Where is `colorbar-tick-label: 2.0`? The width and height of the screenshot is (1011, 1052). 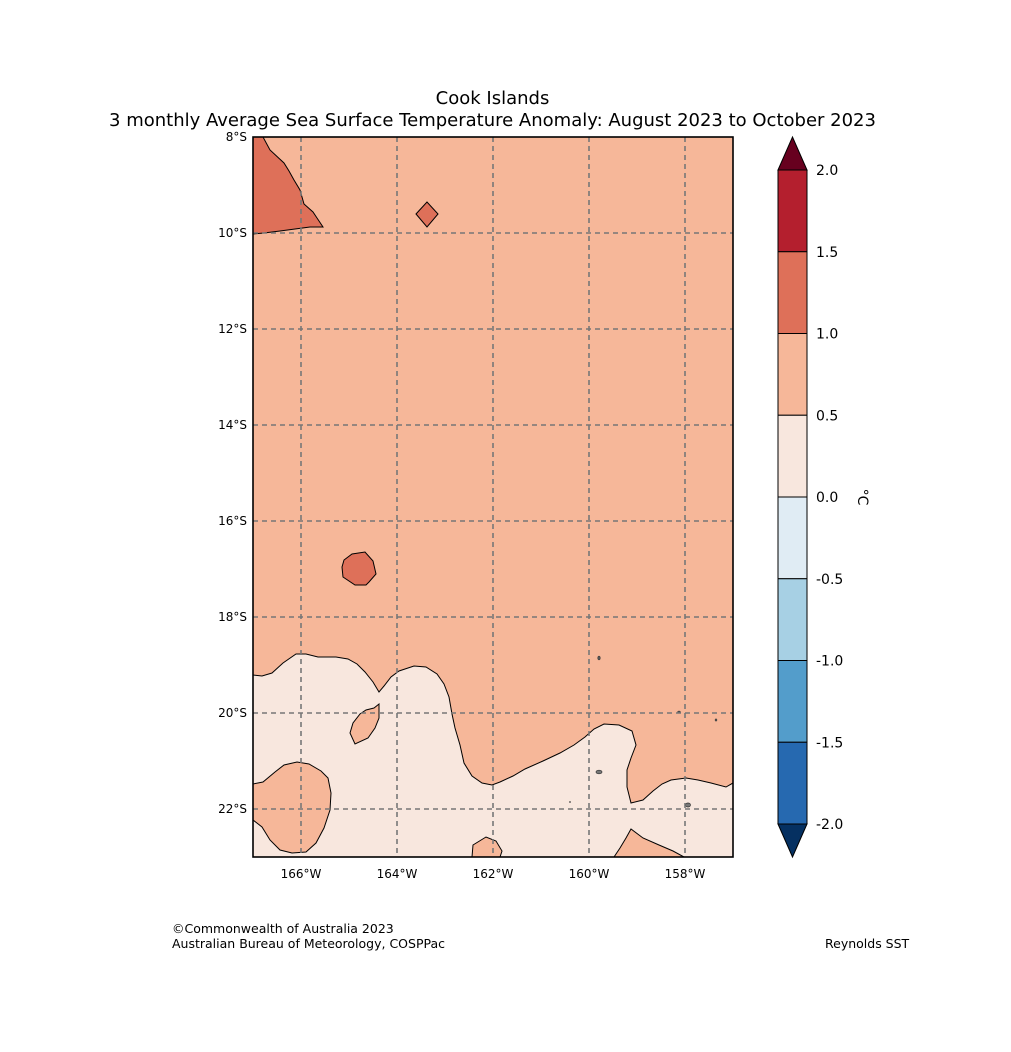
colorbar-tick-label: 2.0 is located at coordinates (827, 171).